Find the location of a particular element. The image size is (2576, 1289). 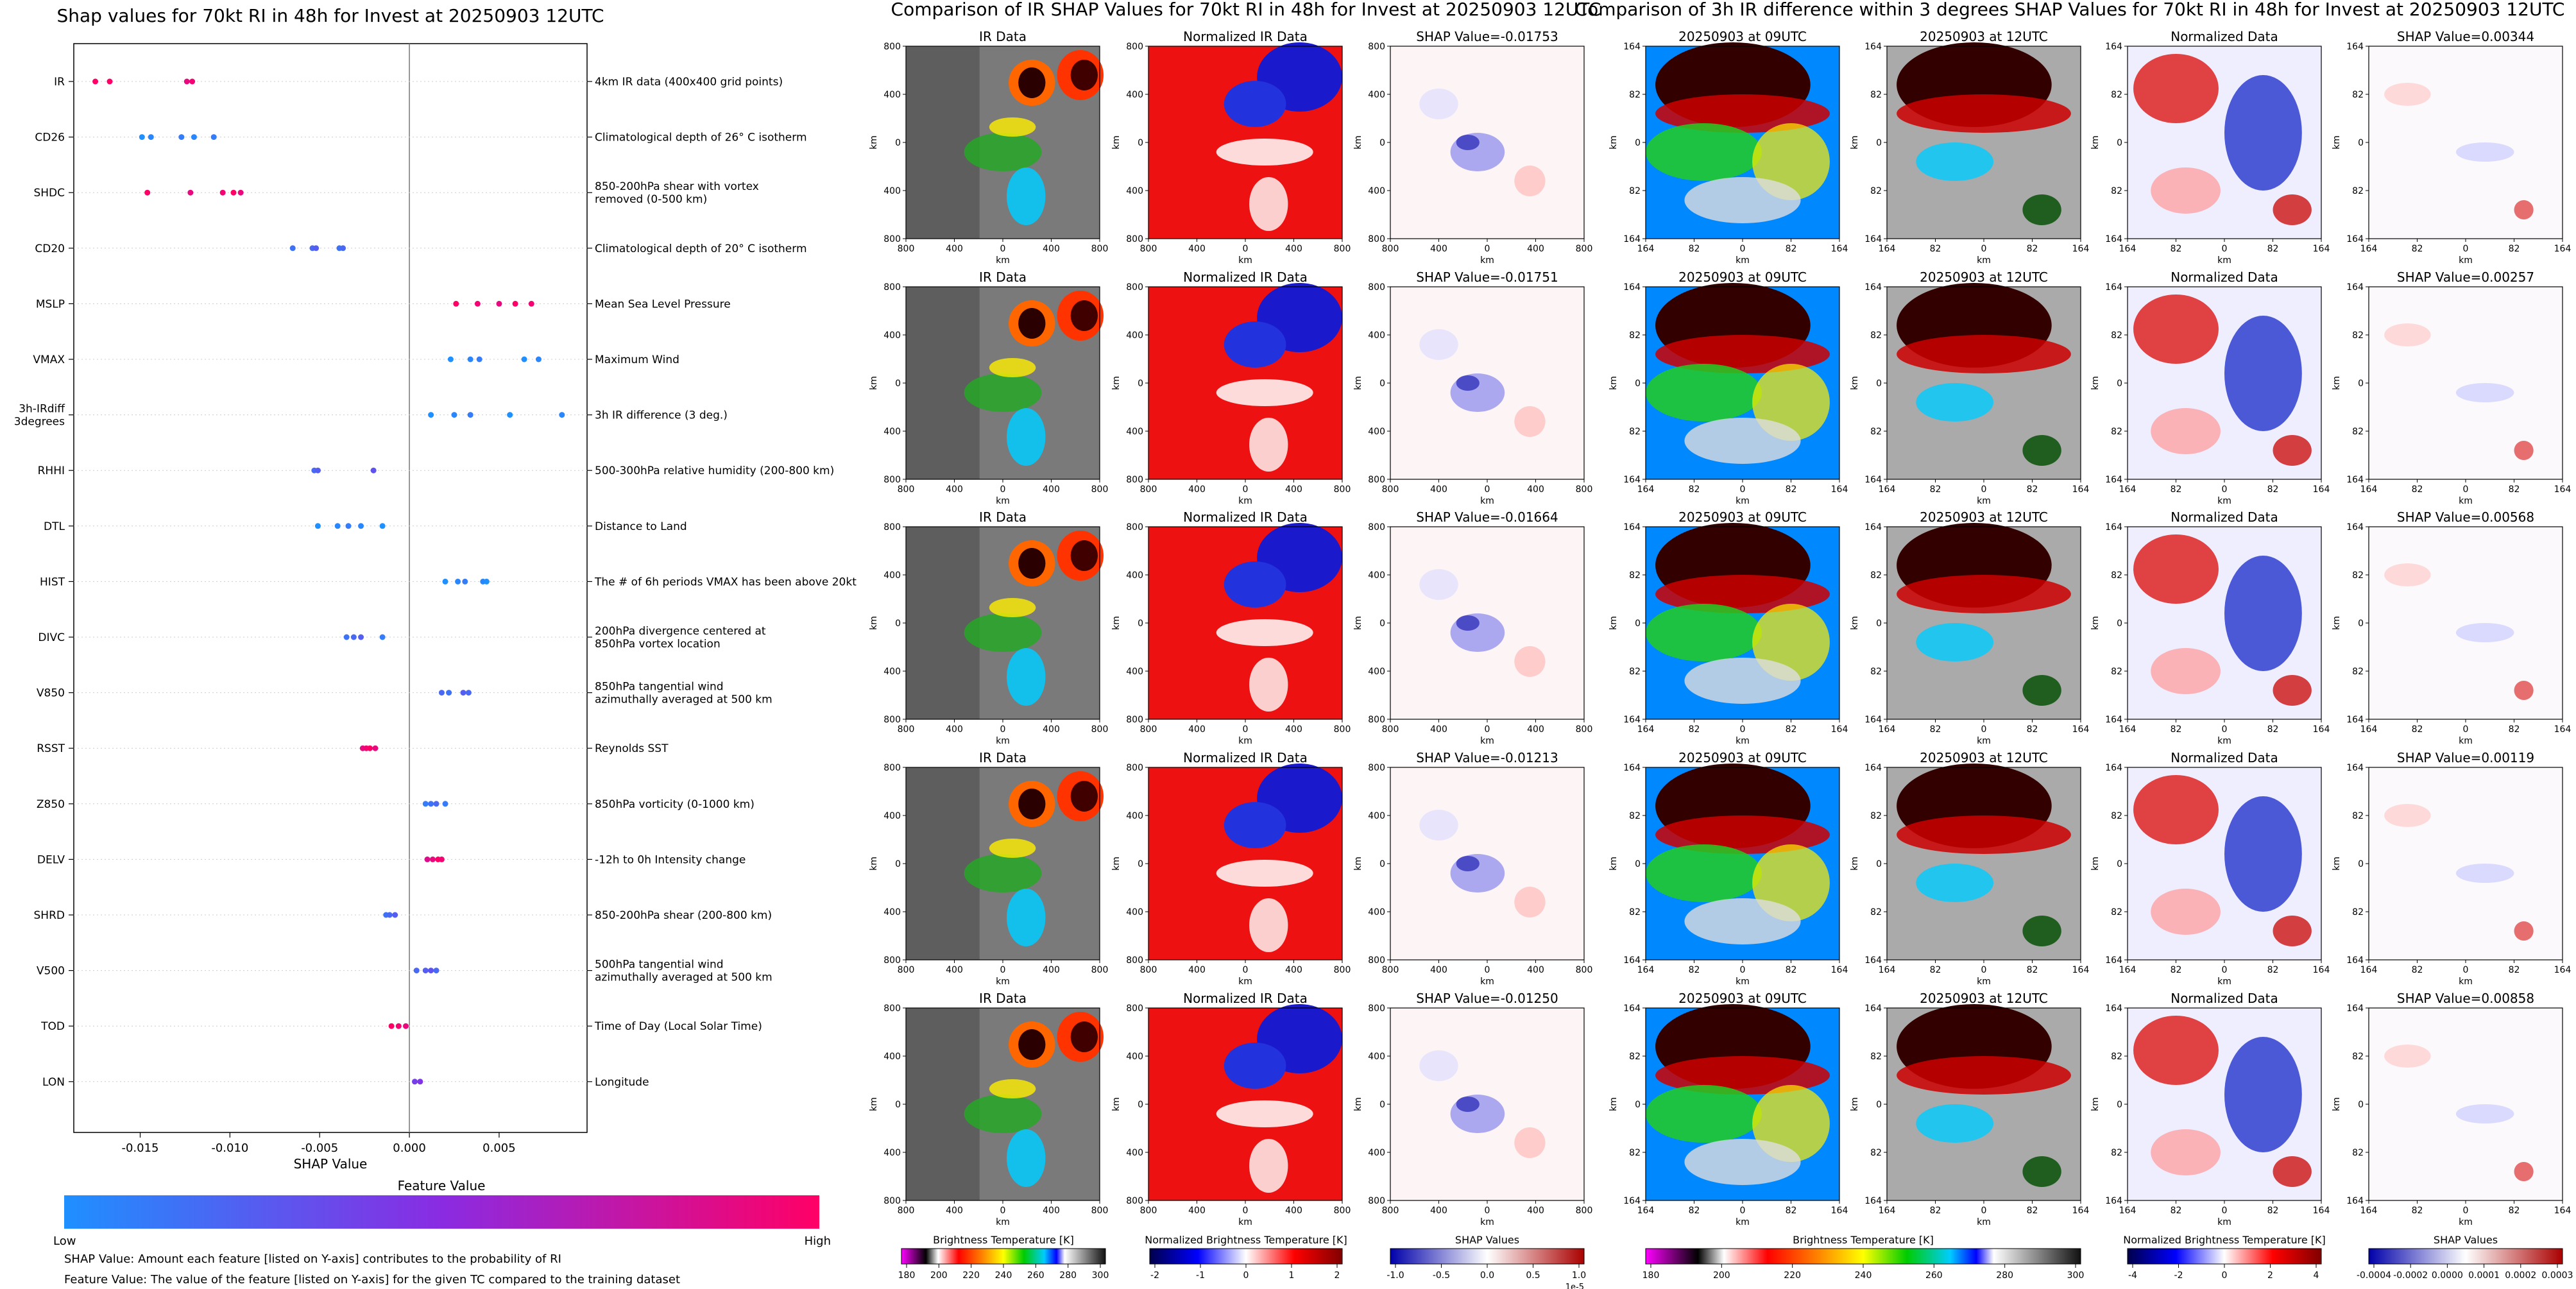

x-tick-label: 0.005 is located at coordinates (499, 1148).